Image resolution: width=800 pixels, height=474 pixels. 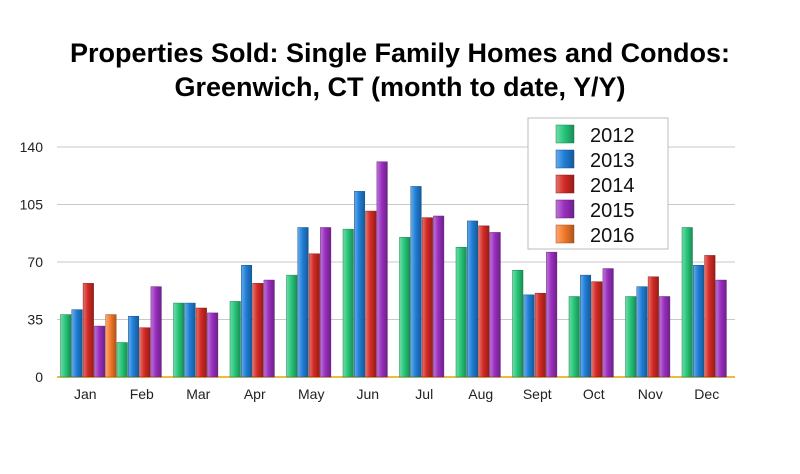 What do you see at coordinates (650, 394) in the screenshot?
I see `x-tick-label: Nov` at bounding box center [650, 394].